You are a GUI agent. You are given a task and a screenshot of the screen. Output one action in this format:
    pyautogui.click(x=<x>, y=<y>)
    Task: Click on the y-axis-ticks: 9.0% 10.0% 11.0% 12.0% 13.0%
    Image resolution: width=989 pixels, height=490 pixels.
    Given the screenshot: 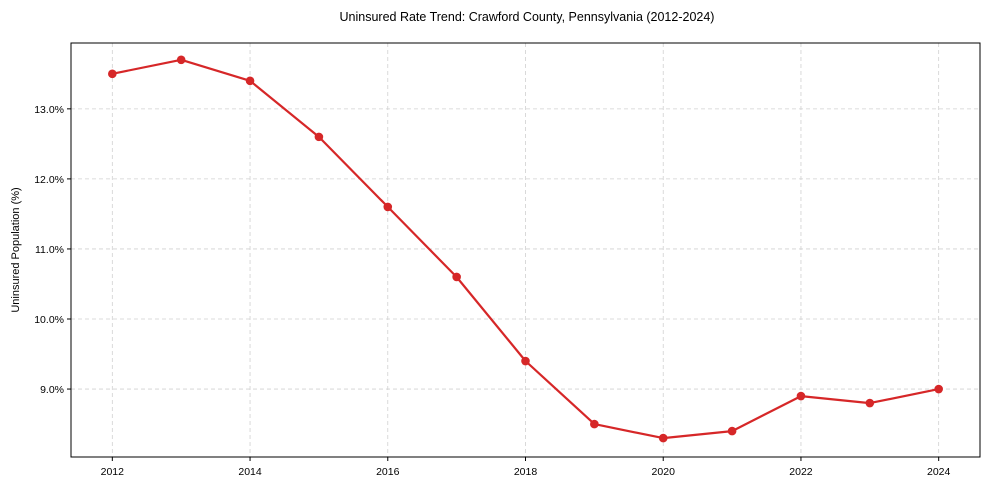 What is the action you would take?
    pyautogui.click(x=52, y=250)
    